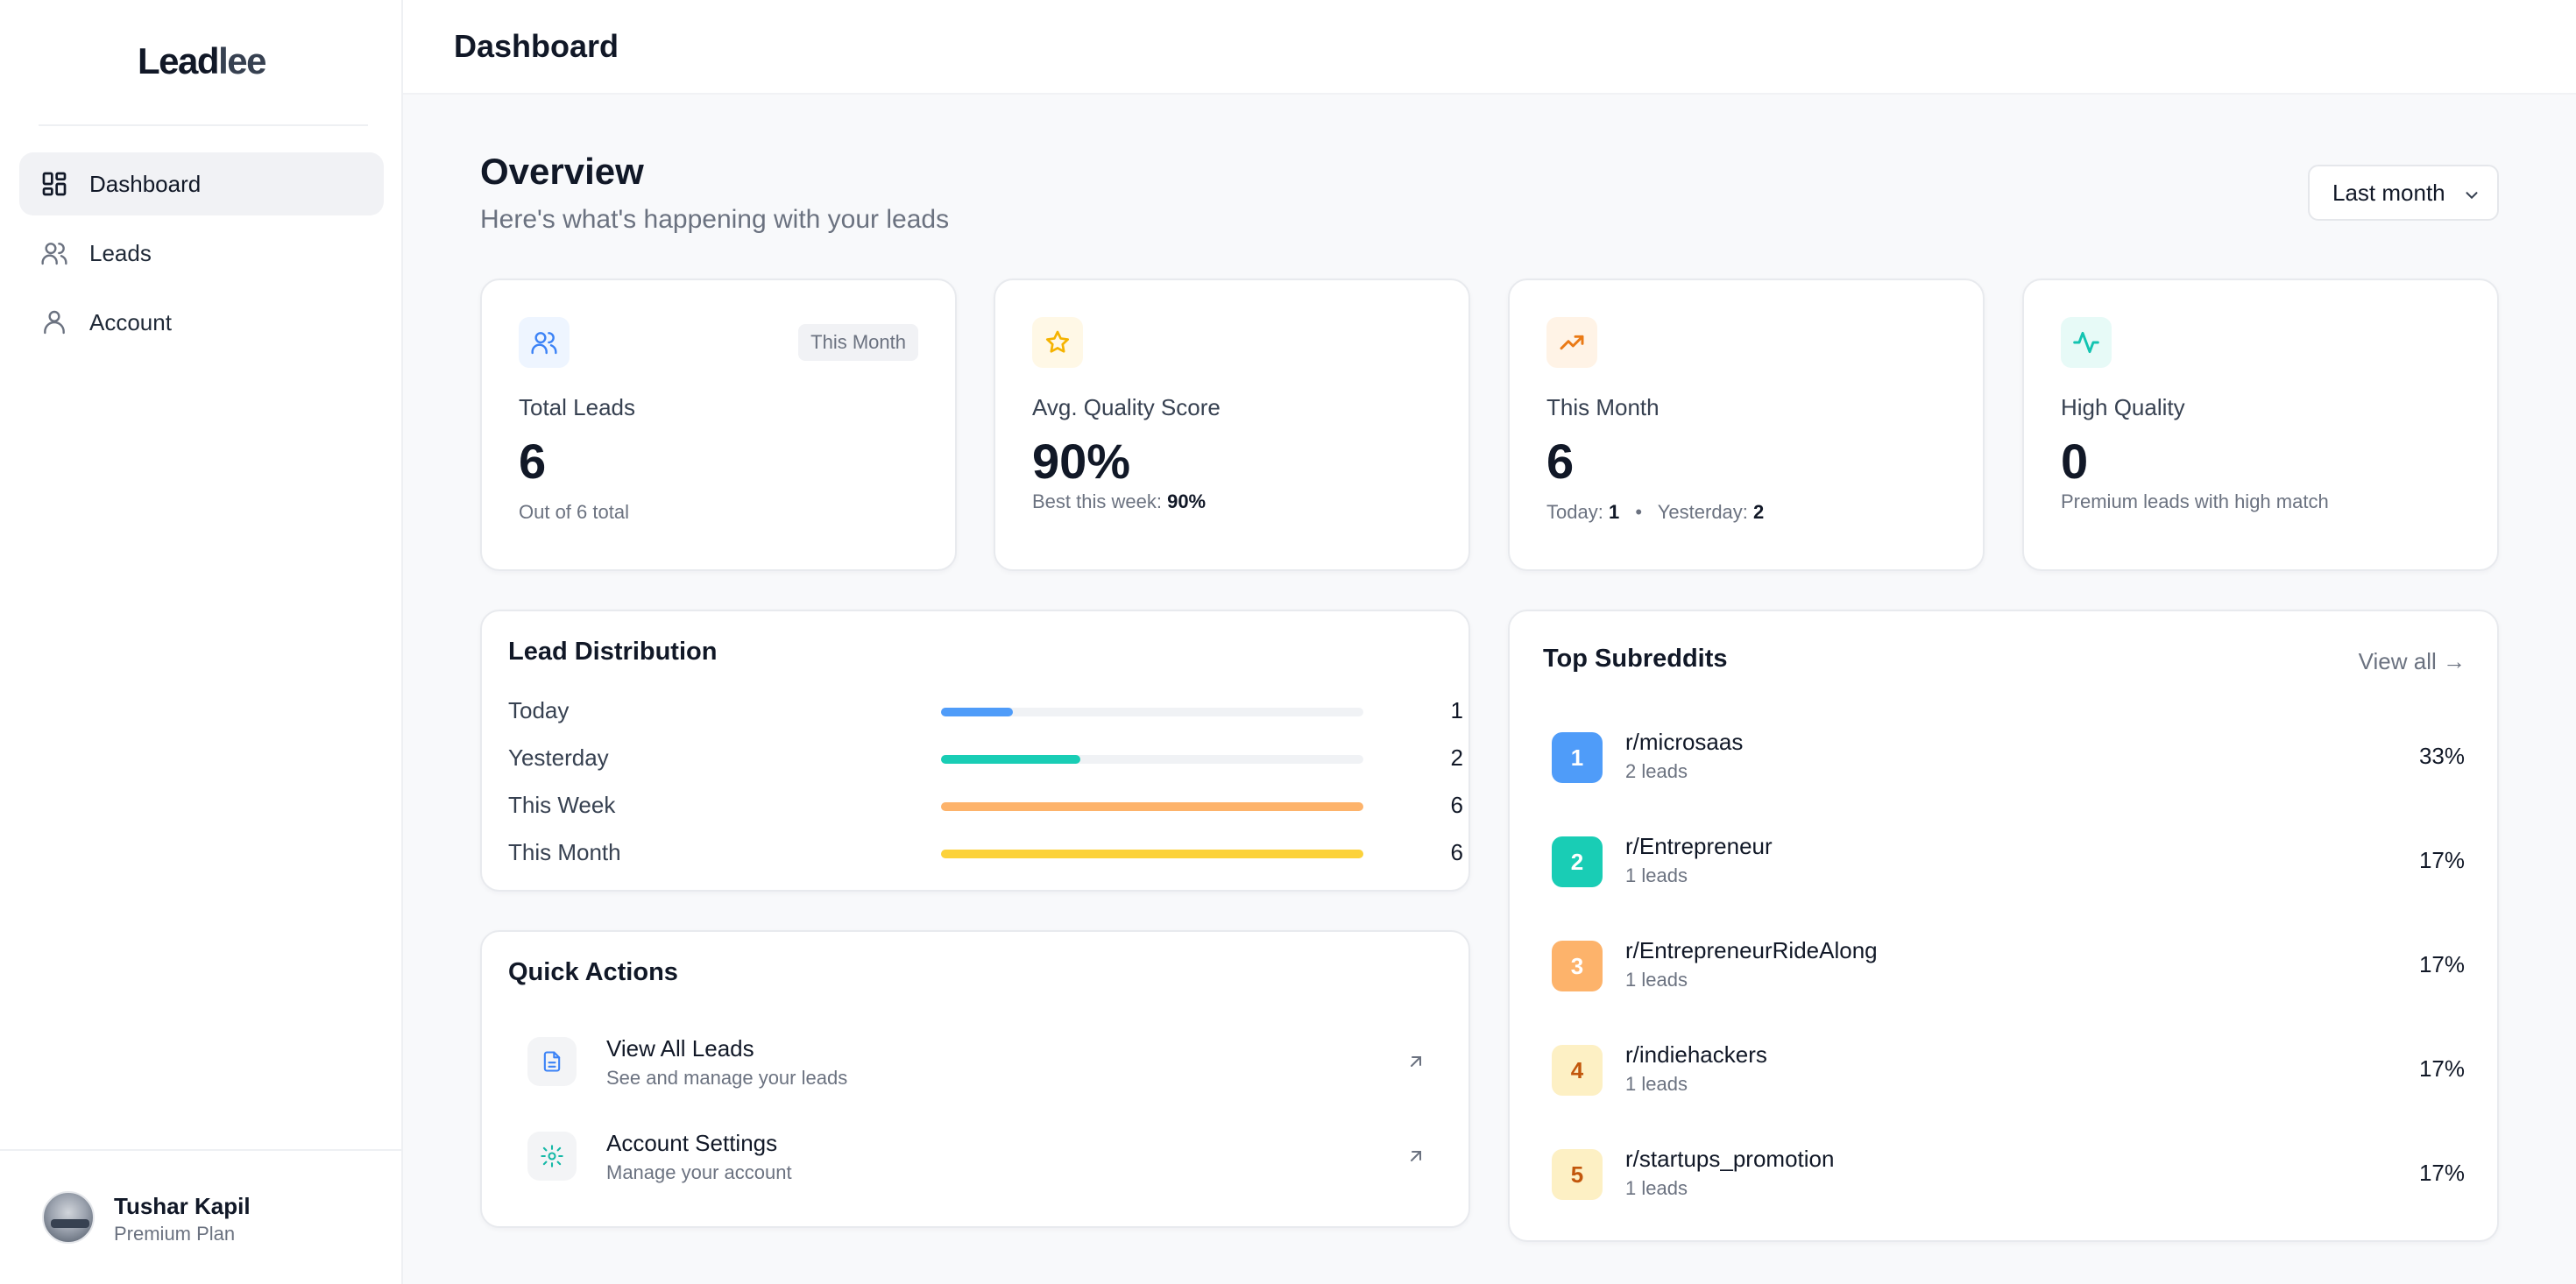 This screenshot has width=2576, height=1284. I want to click on subreddit-name: r/indiehackers, so click(1696, 1054).